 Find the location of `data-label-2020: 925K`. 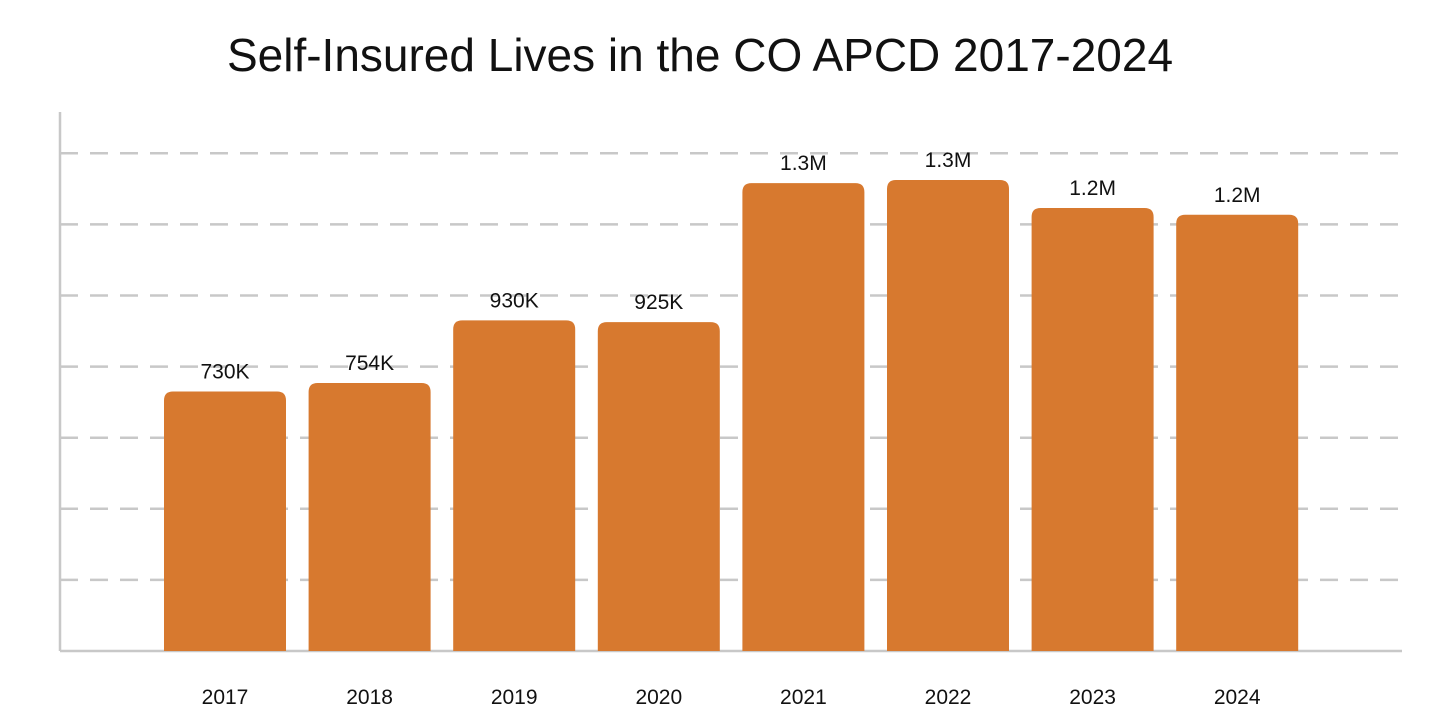

data-label-2020: 925K is located at coordinates (658, 302).